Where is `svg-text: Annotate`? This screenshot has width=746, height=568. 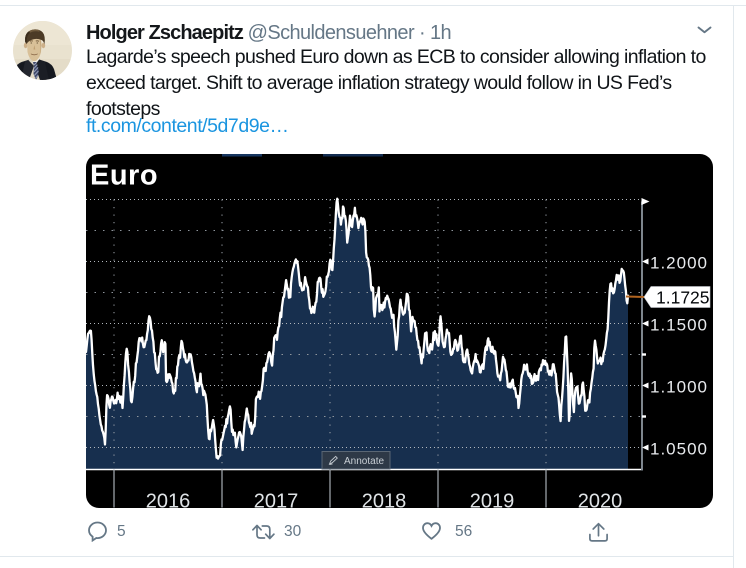
svg-text: Annotate is located at coordinates (364, 461).